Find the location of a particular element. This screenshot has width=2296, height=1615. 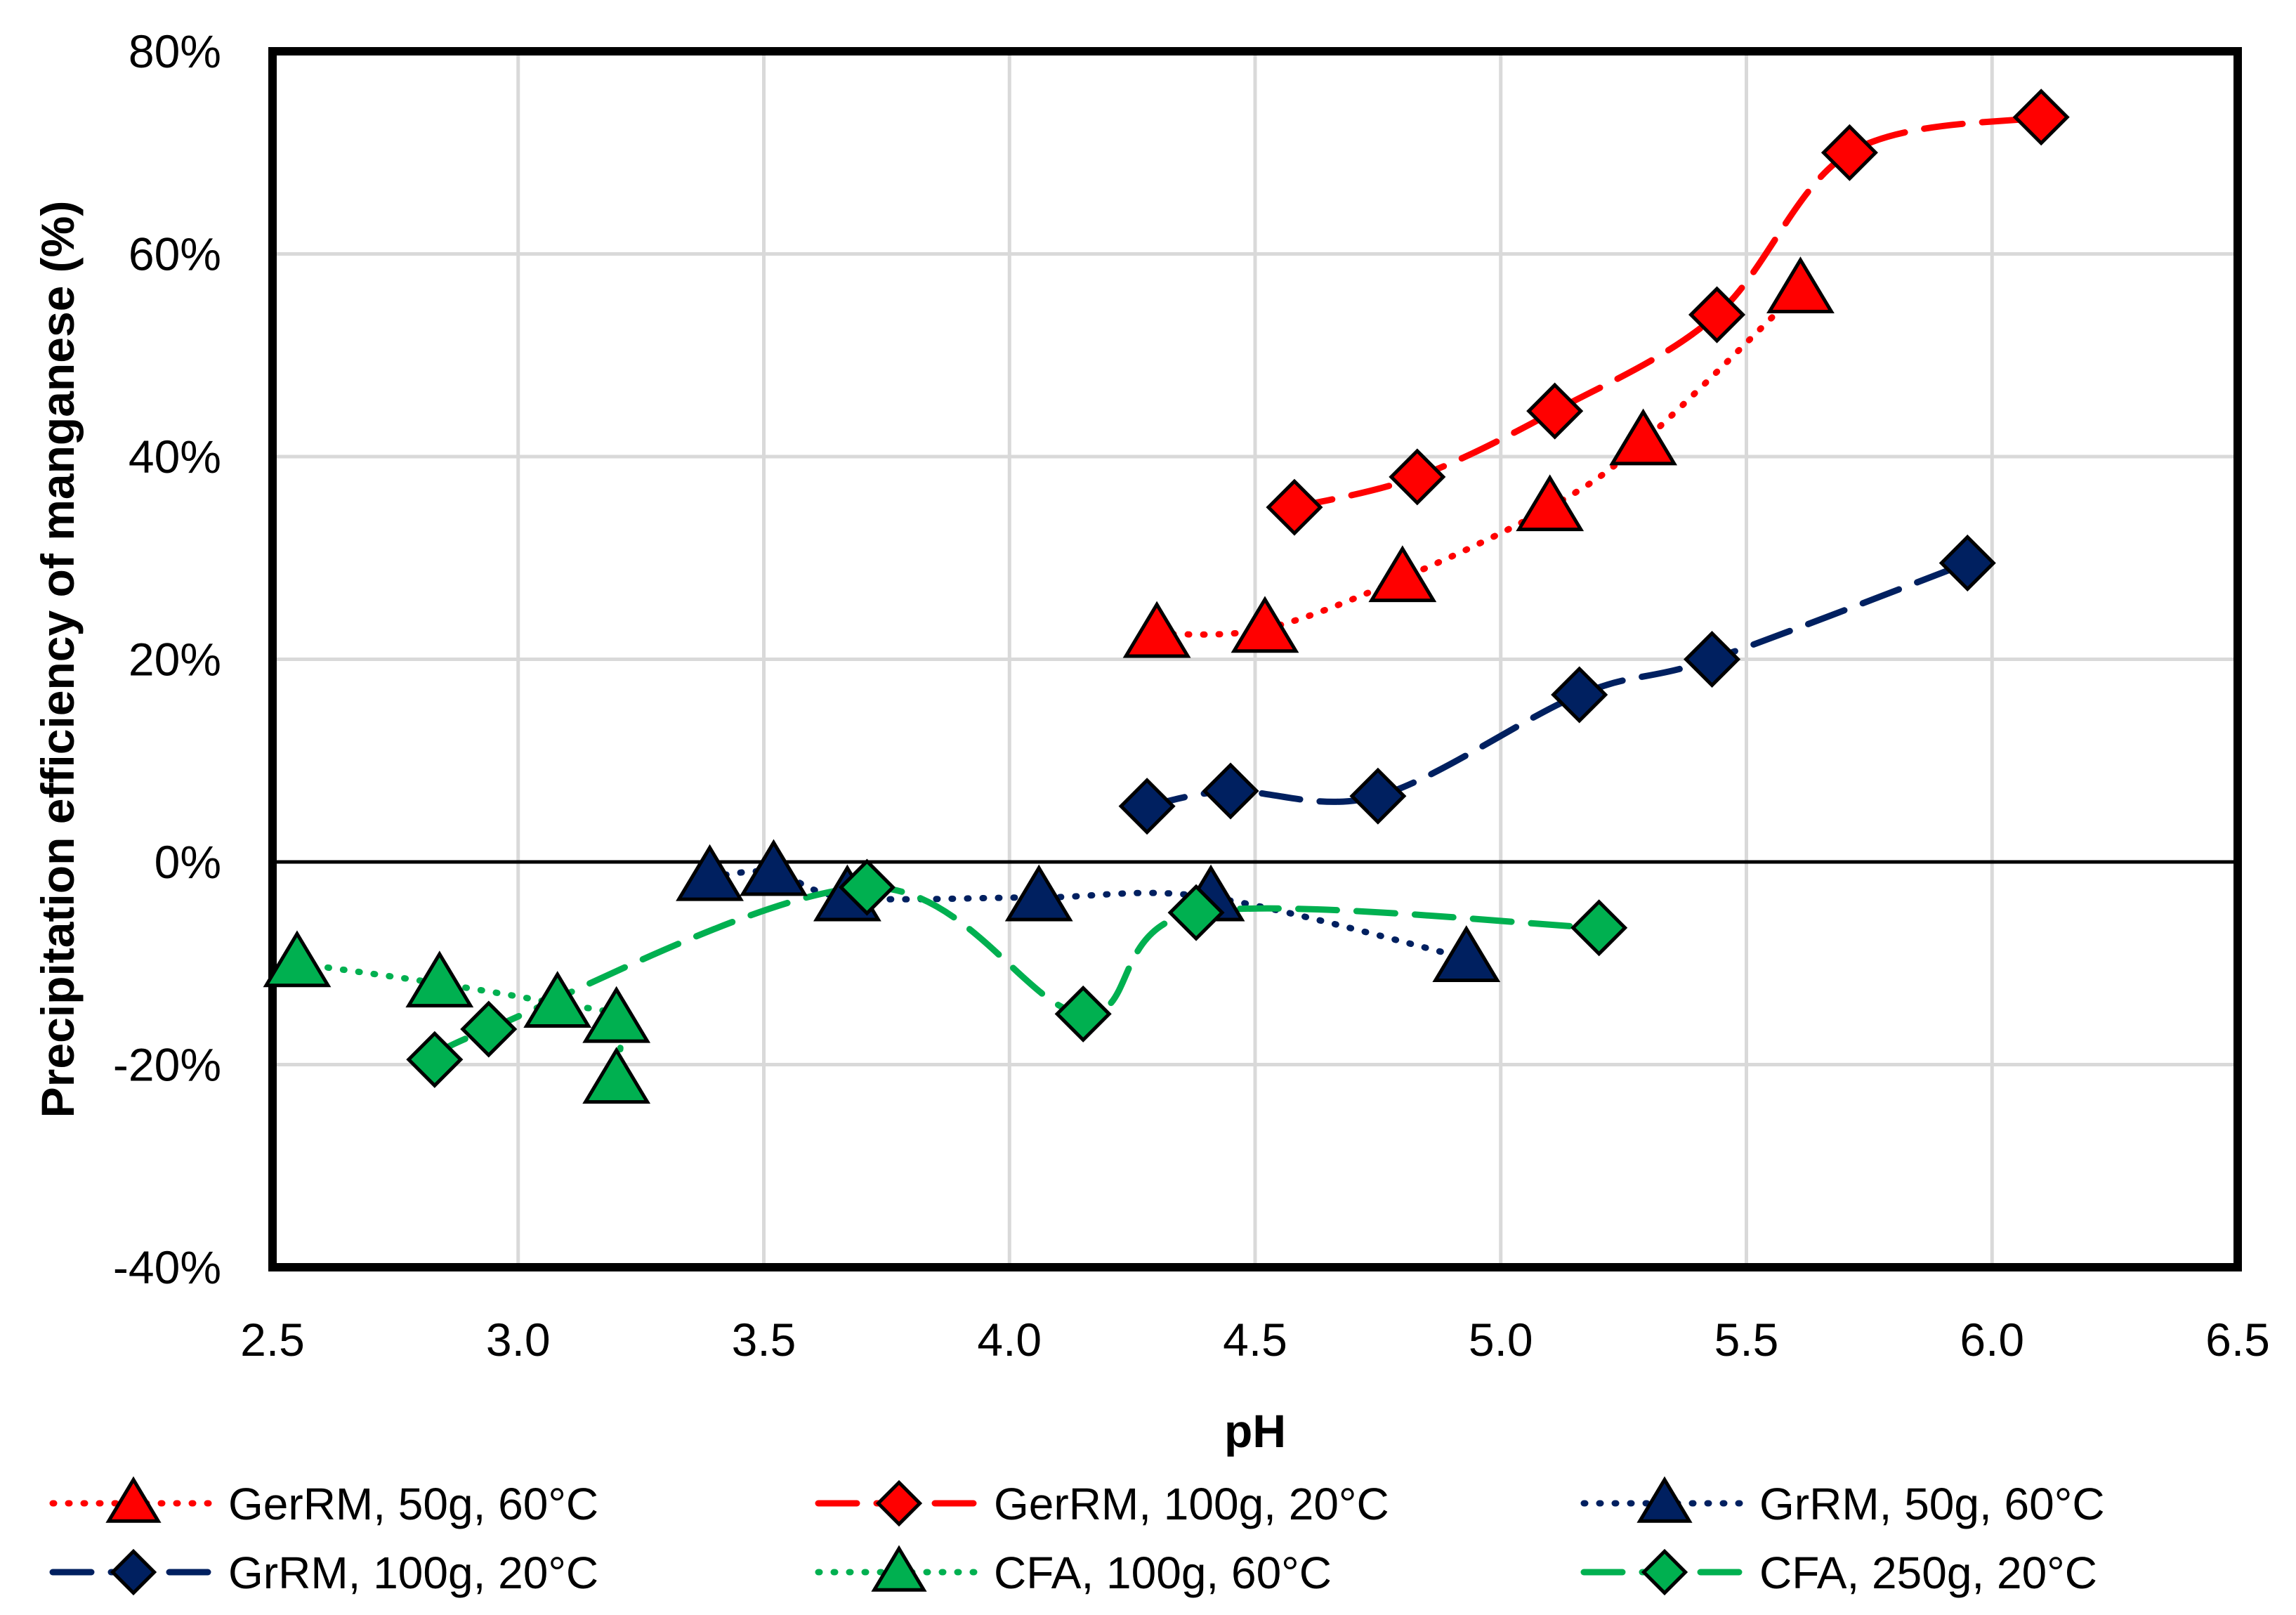

x-tick-label: 3.0 is located at coordinates (518, 1340).